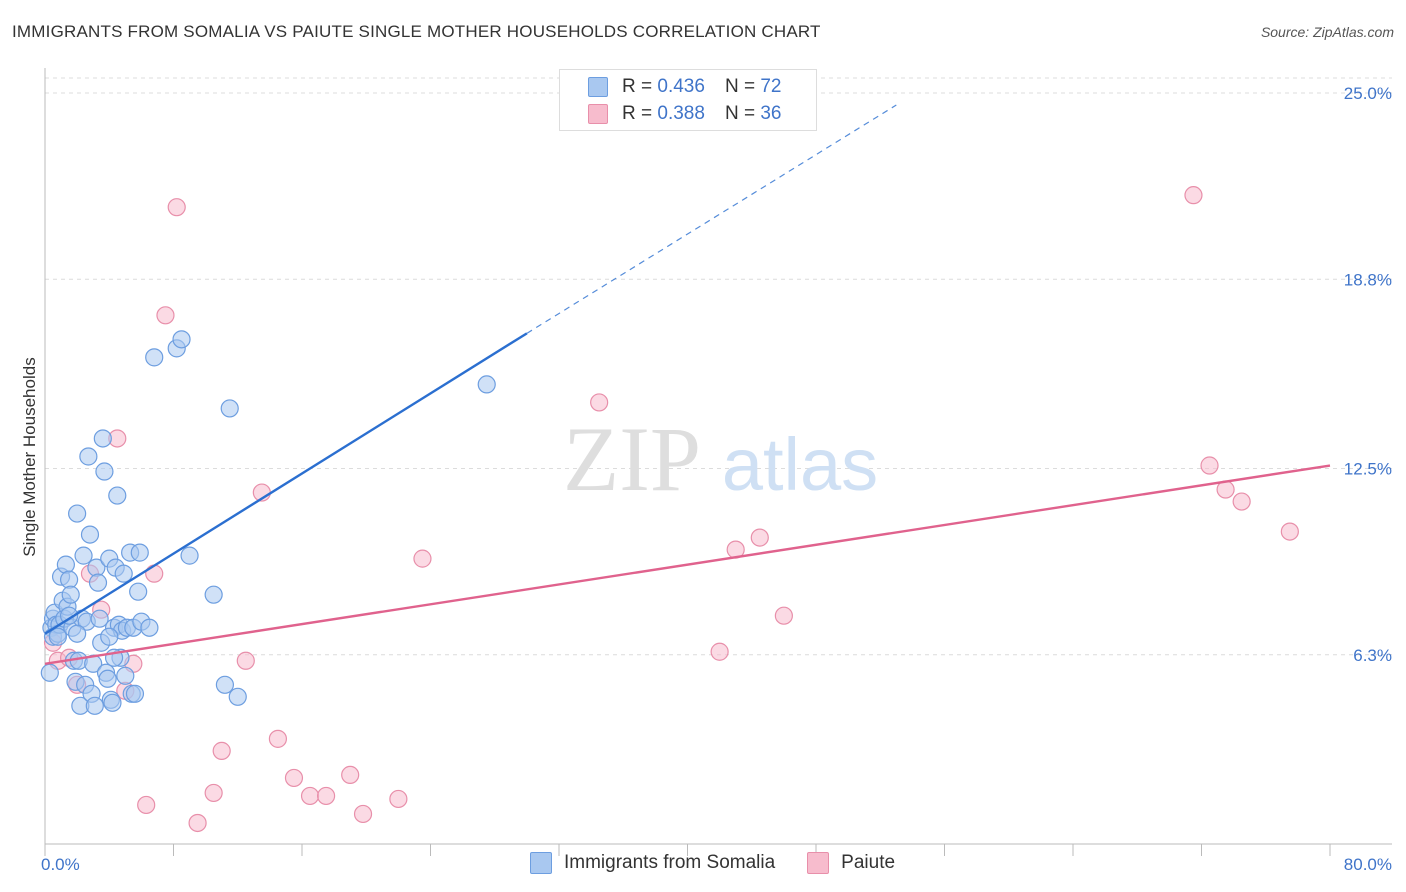 Image resolution: width=1406 pixels, height=892 pixels. Describe the element at coordinates (60, 864) in the screenshot. I see `x-tick-label: 0.0%` at that location.